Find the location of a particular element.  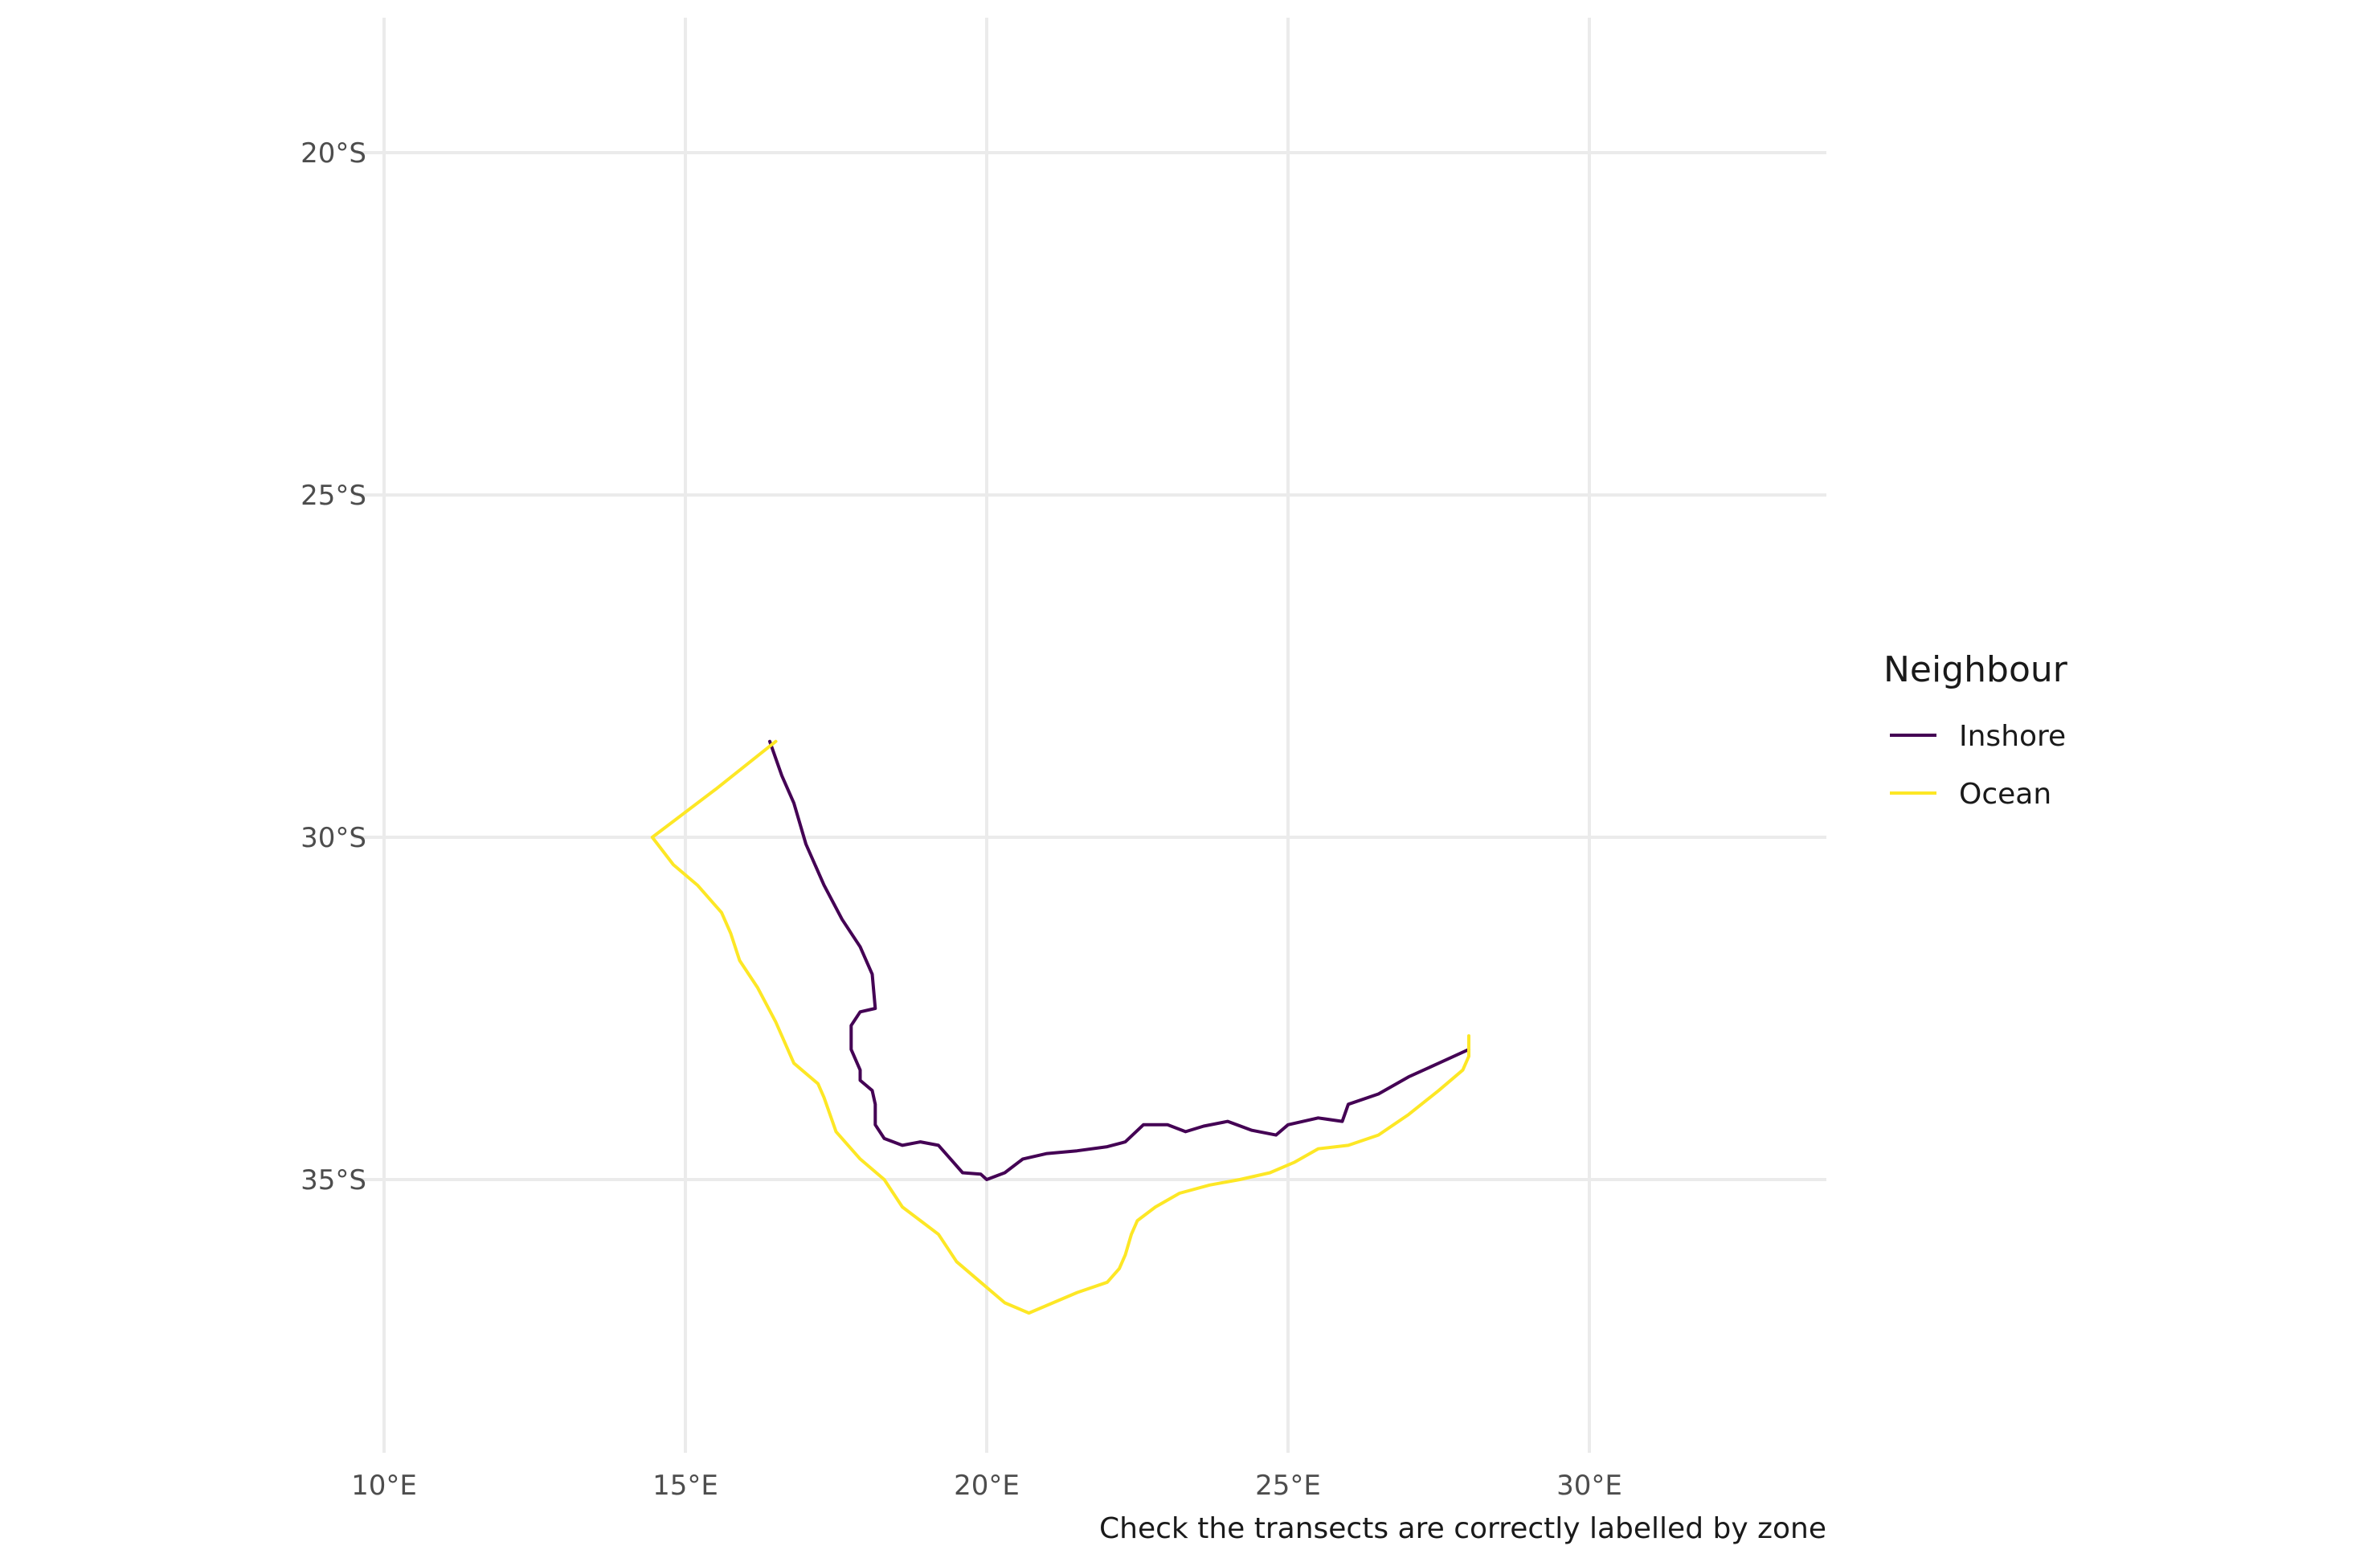

legend-label: Ocean is located at coordinates (2005, 794).